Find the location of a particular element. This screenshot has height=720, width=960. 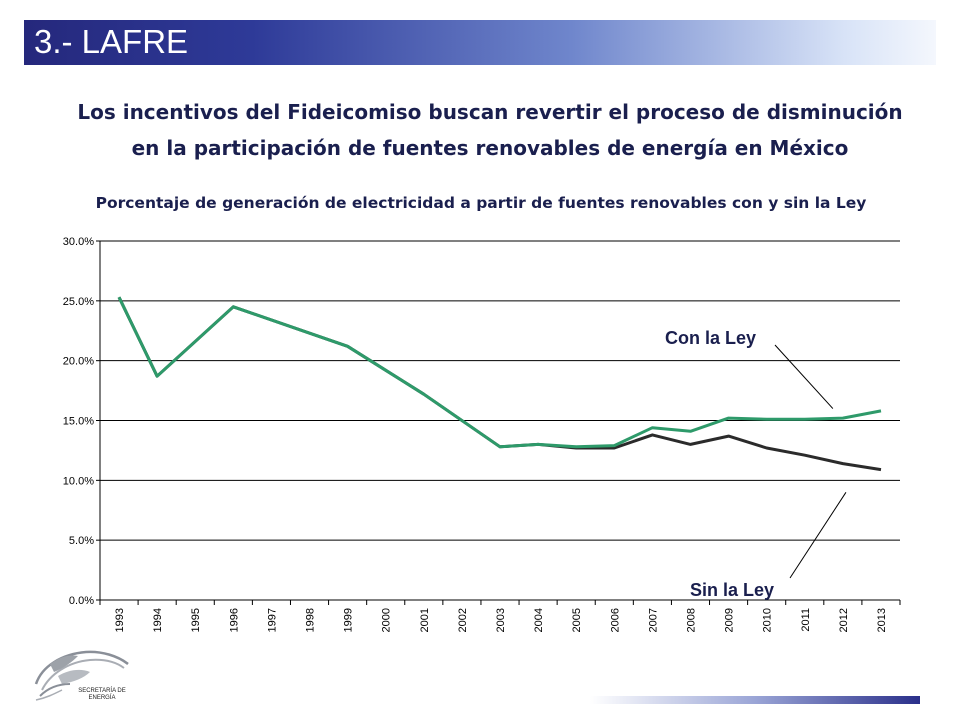

title-bar: 3.- LAFRE is located at coordinates (480, 42).